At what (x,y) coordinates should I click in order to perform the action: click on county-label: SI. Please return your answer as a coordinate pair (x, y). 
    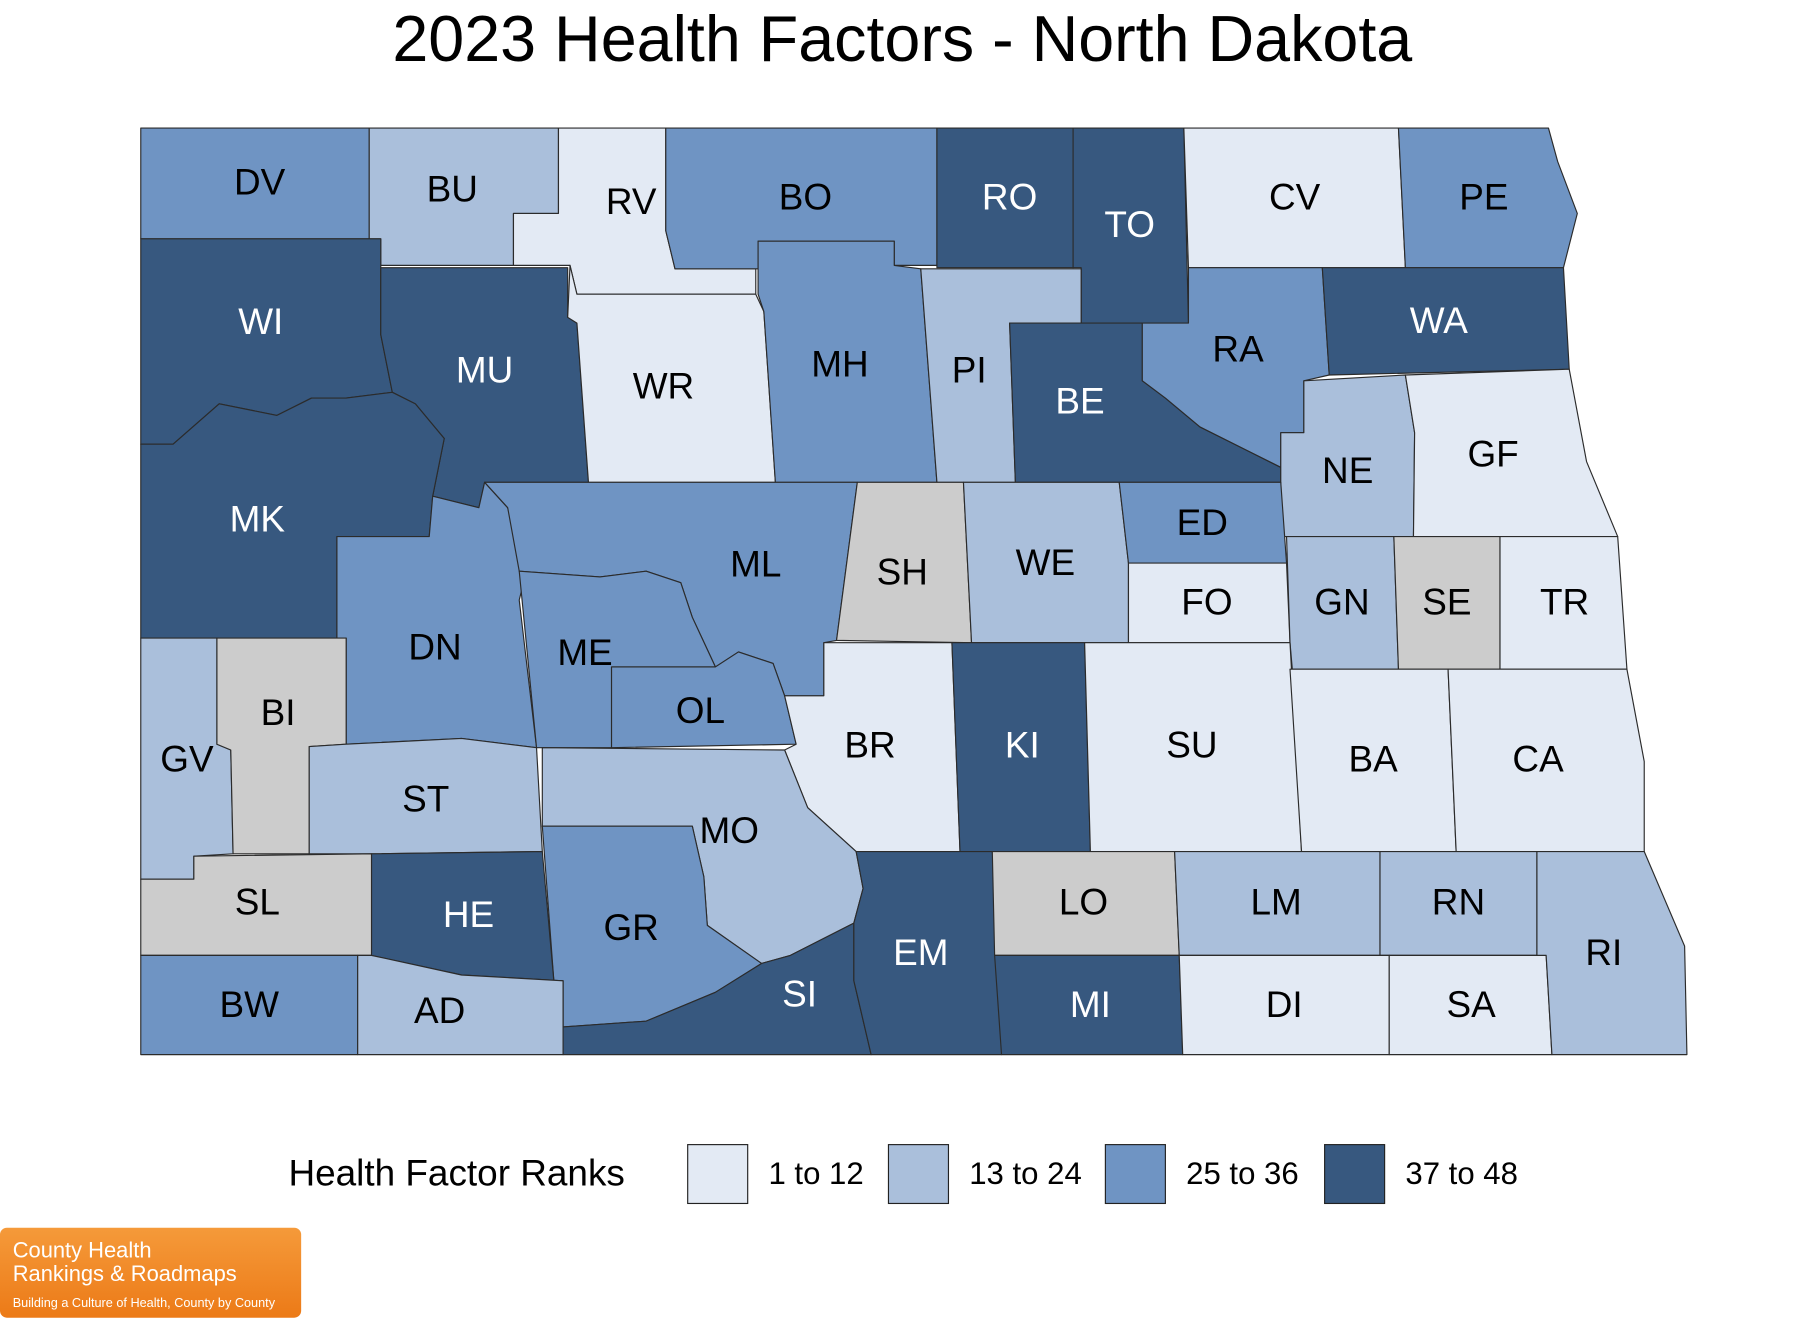
    Looking at the image, I should click on (799, 994).